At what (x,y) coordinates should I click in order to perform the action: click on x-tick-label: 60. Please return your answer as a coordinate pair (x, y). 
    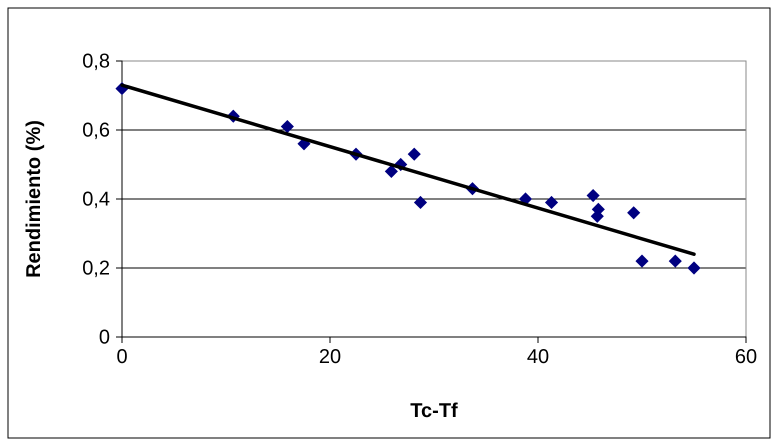
    Looking at the image, I should click on (746, 357).